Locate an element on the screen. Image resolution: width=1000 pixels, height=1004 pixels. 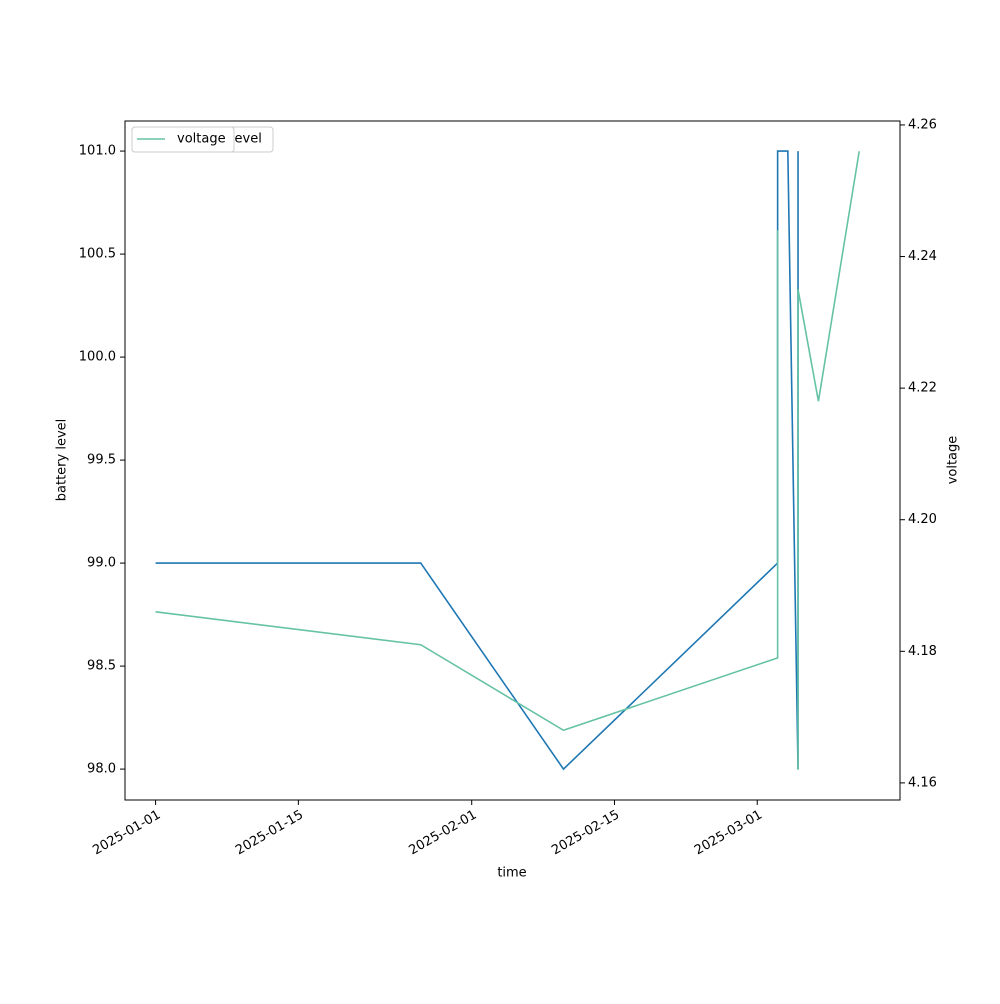
legend-label: voltage is located at coordinates (201, 139).